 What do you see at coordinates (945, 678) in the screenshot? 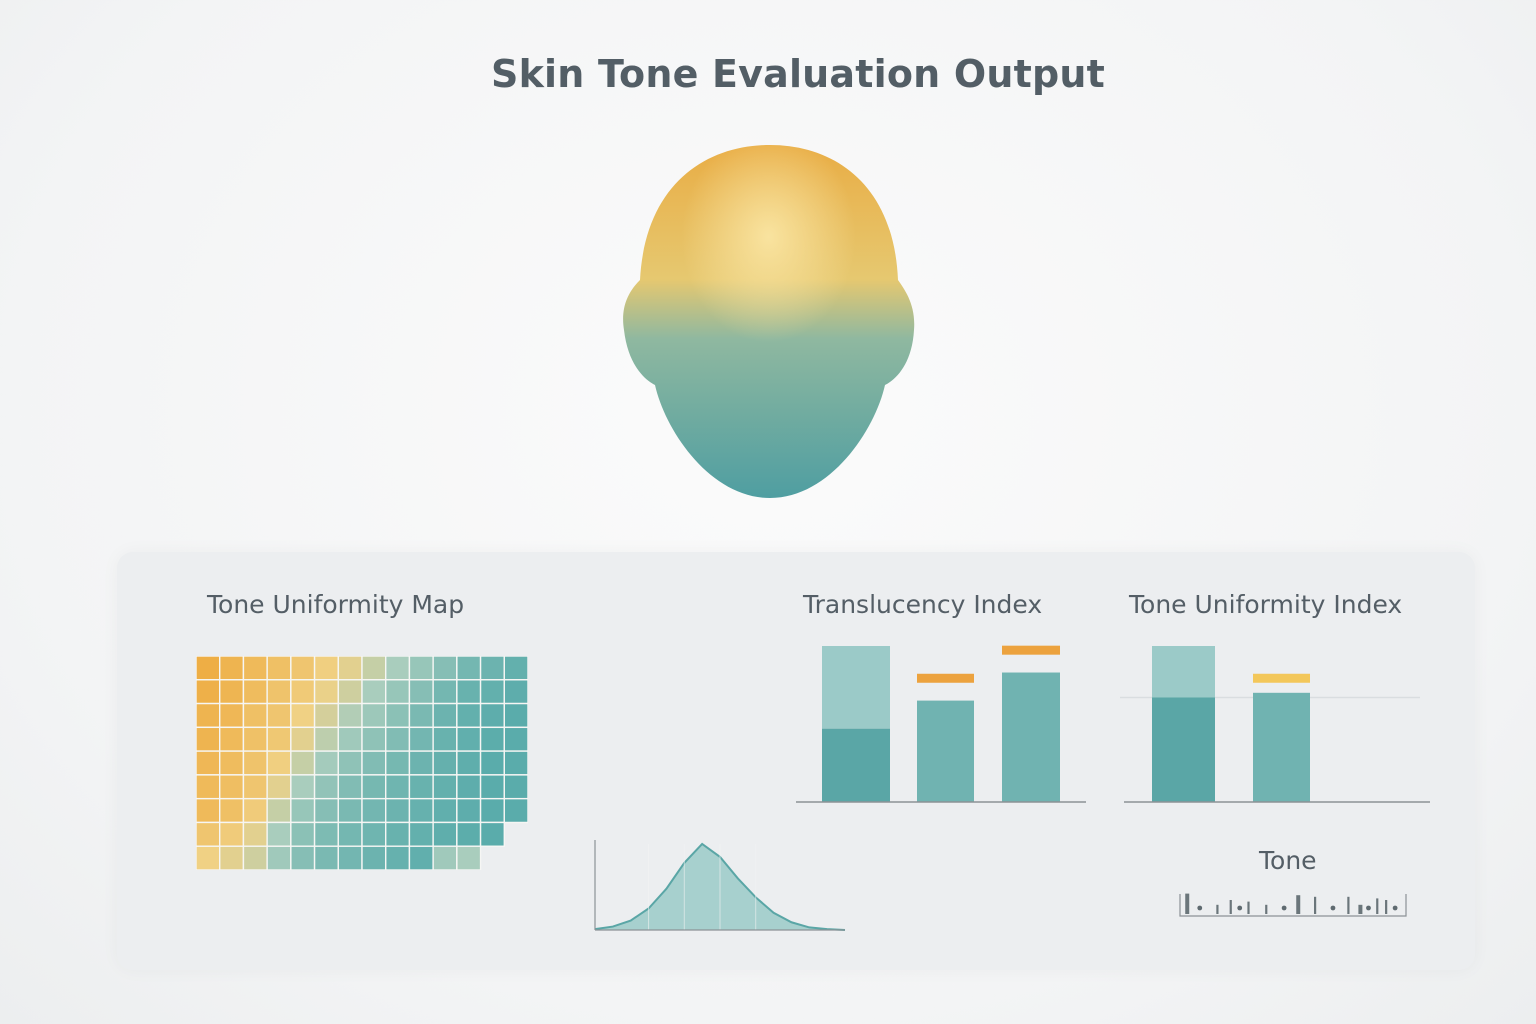
I see `translucency-marker` at bounding box center [945, 678].